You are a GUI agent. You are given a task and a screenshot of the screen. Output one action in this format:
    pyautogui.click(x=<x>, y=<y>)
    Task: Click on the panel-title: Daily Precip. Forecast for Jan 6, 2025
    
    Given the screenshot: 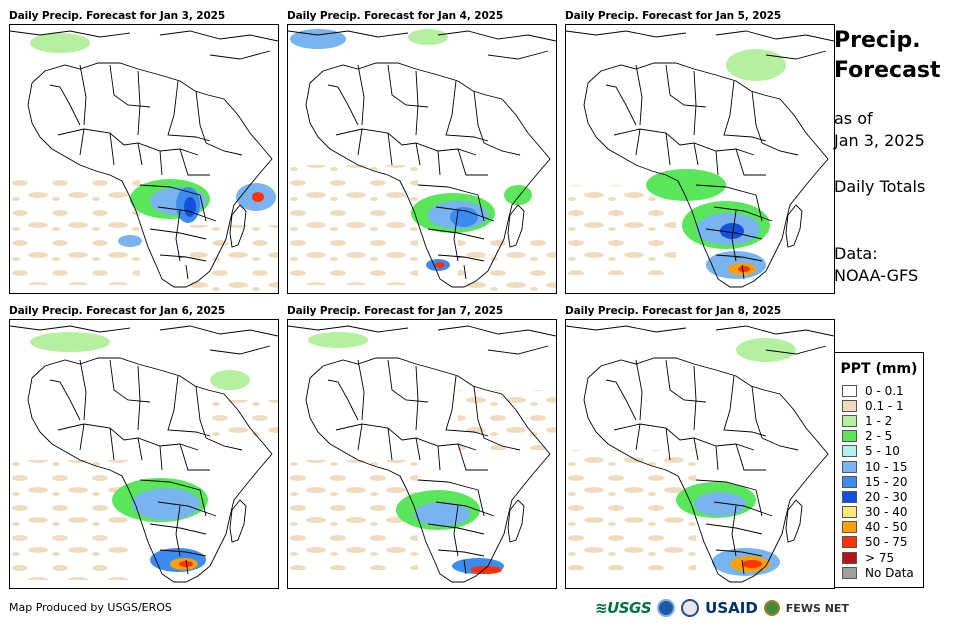 What is the action you would take?
    pyautogui.click(x=117, y=311)
    